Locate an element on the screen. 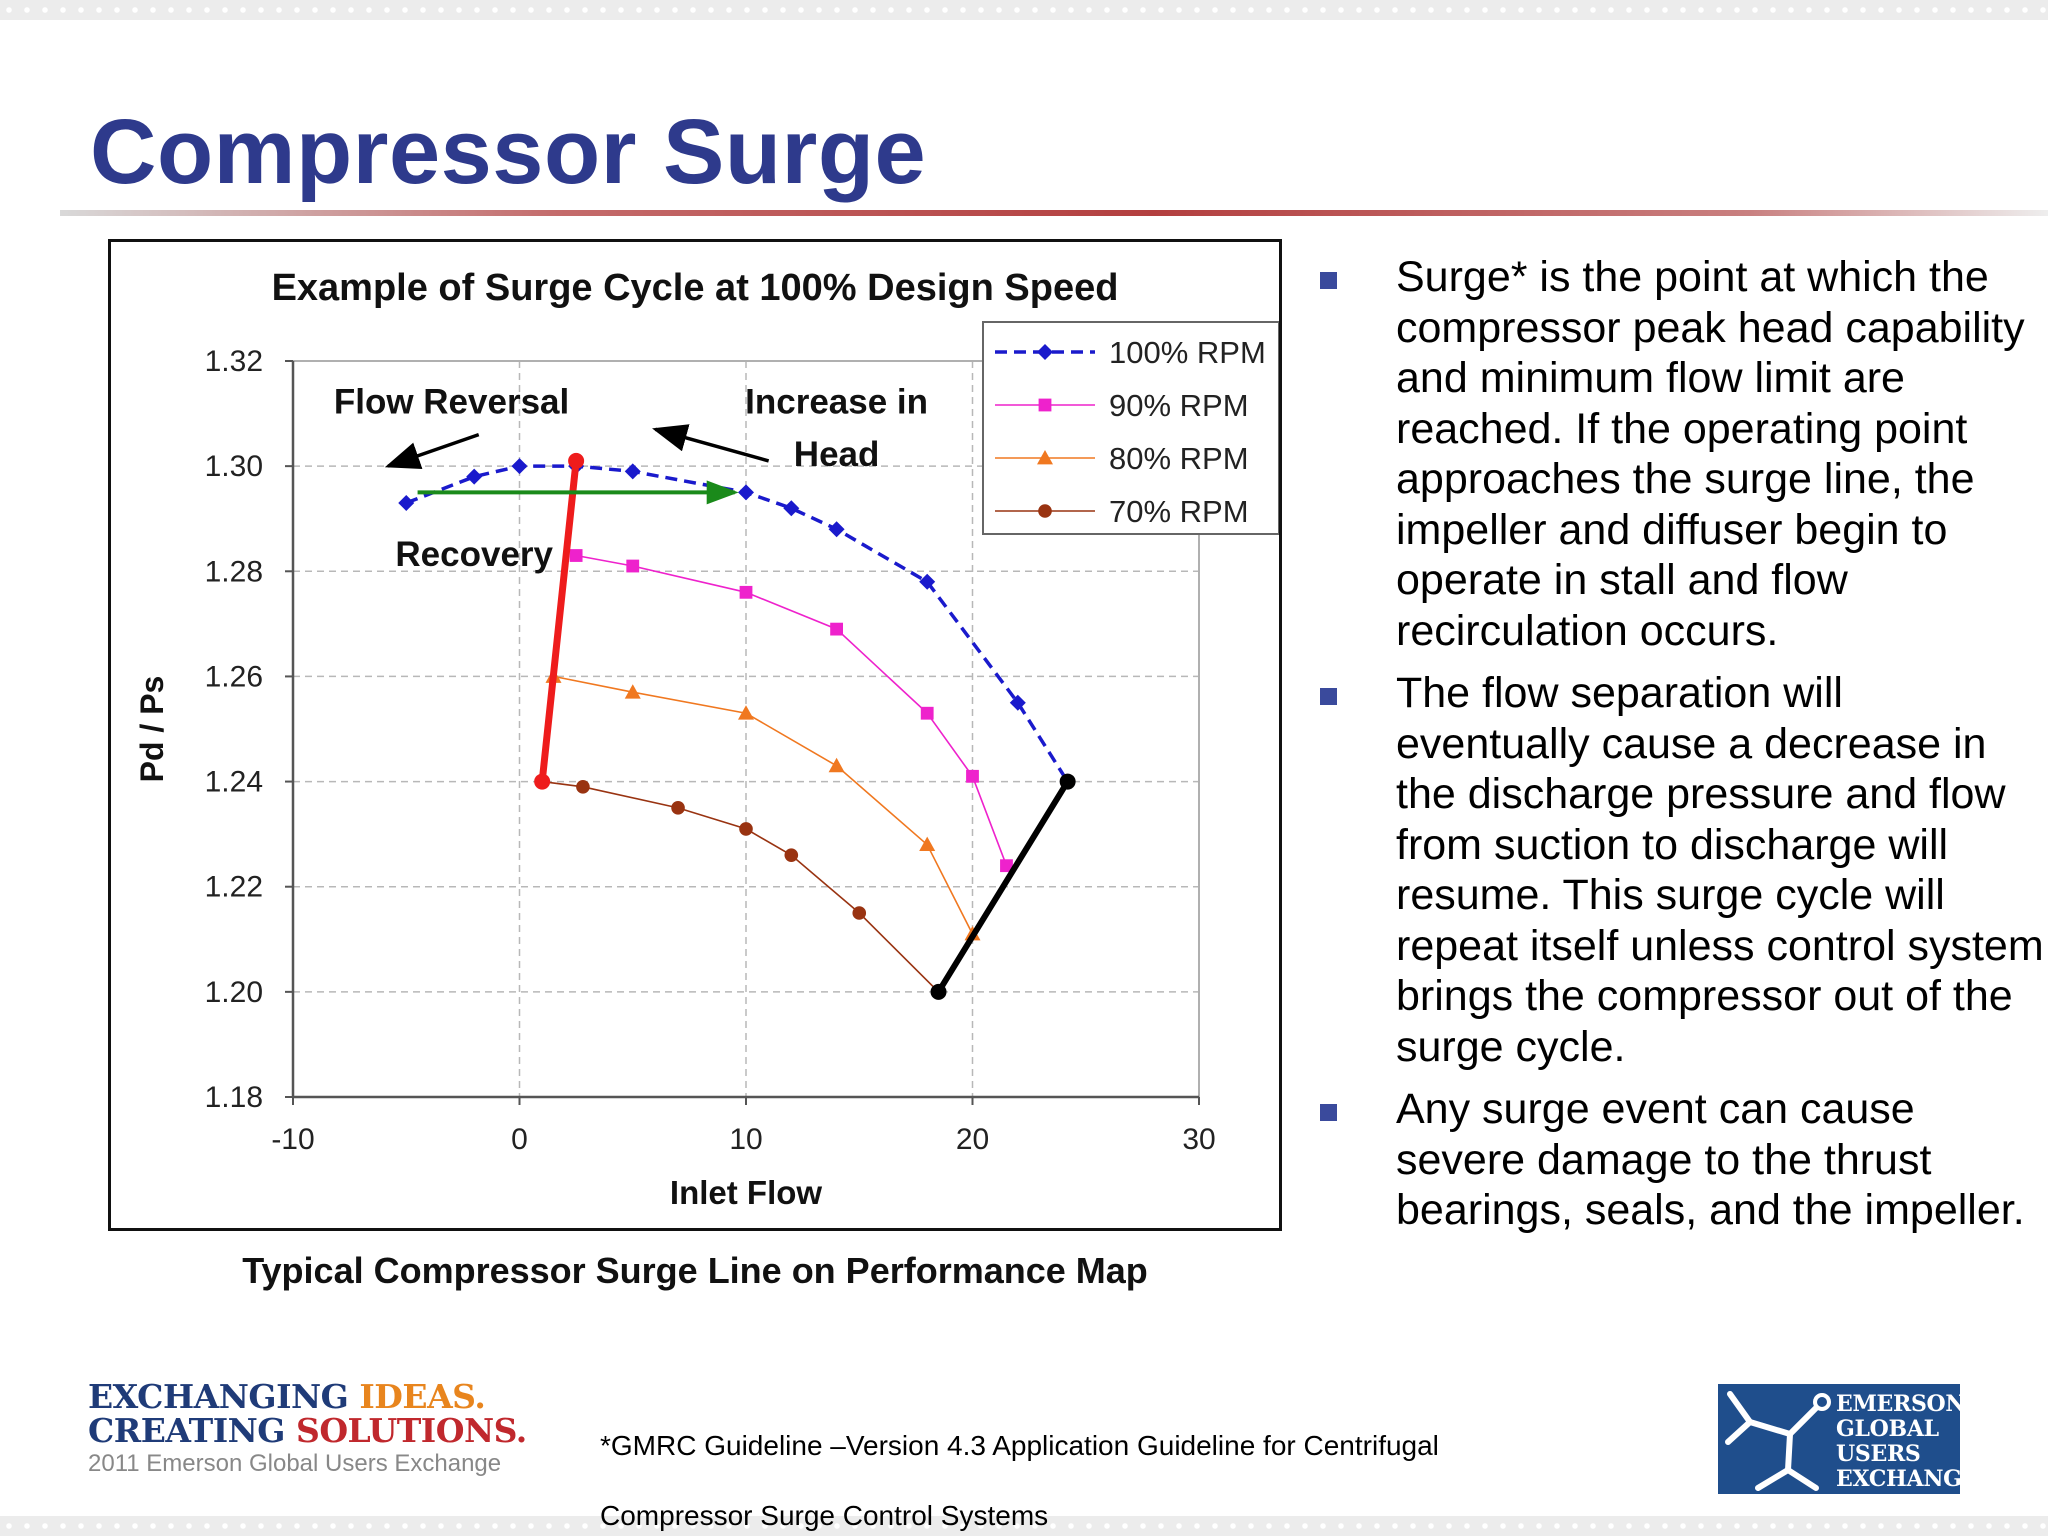  surge-line-end-top is located at coordinates (576, 460).